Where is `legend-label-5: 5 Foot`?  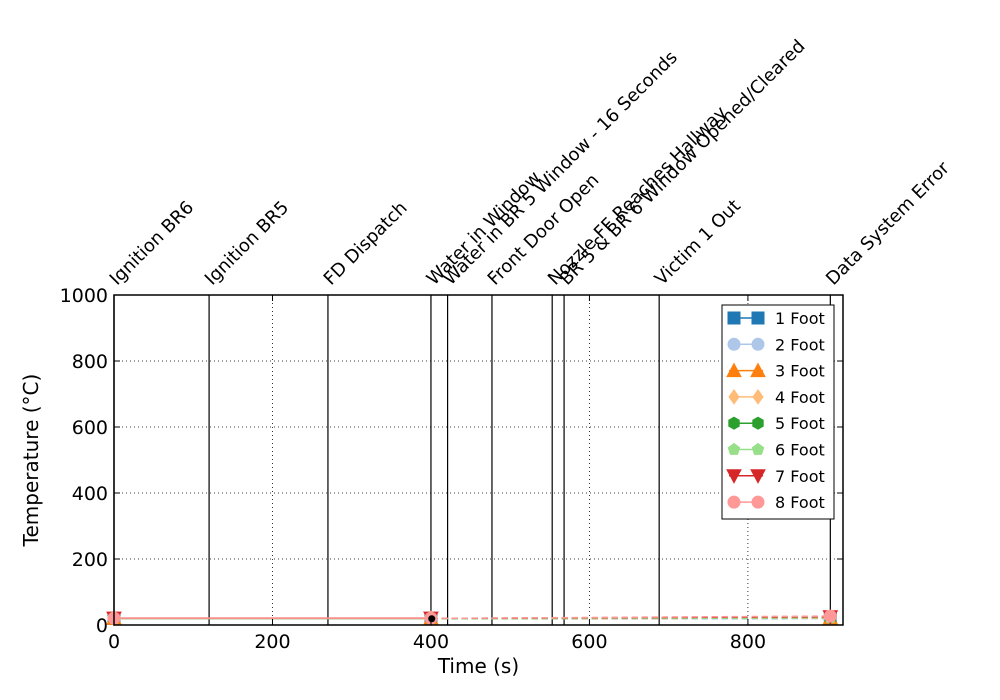
legend-label-5: 5 Foot is located at coordinates (800, 423).